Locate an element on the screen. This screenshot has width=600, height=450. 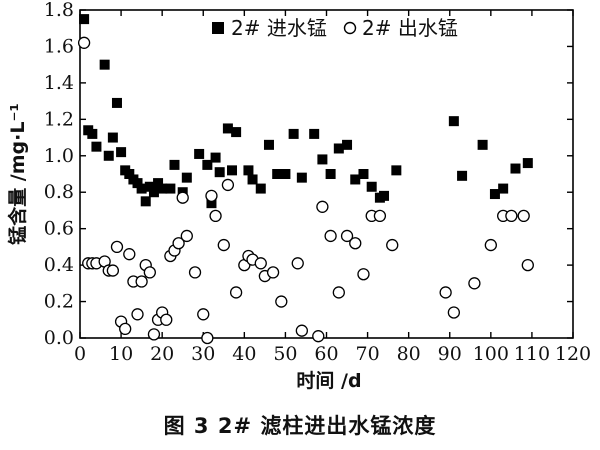
x-tick-label: 20 is located at coordinates (162, 354).